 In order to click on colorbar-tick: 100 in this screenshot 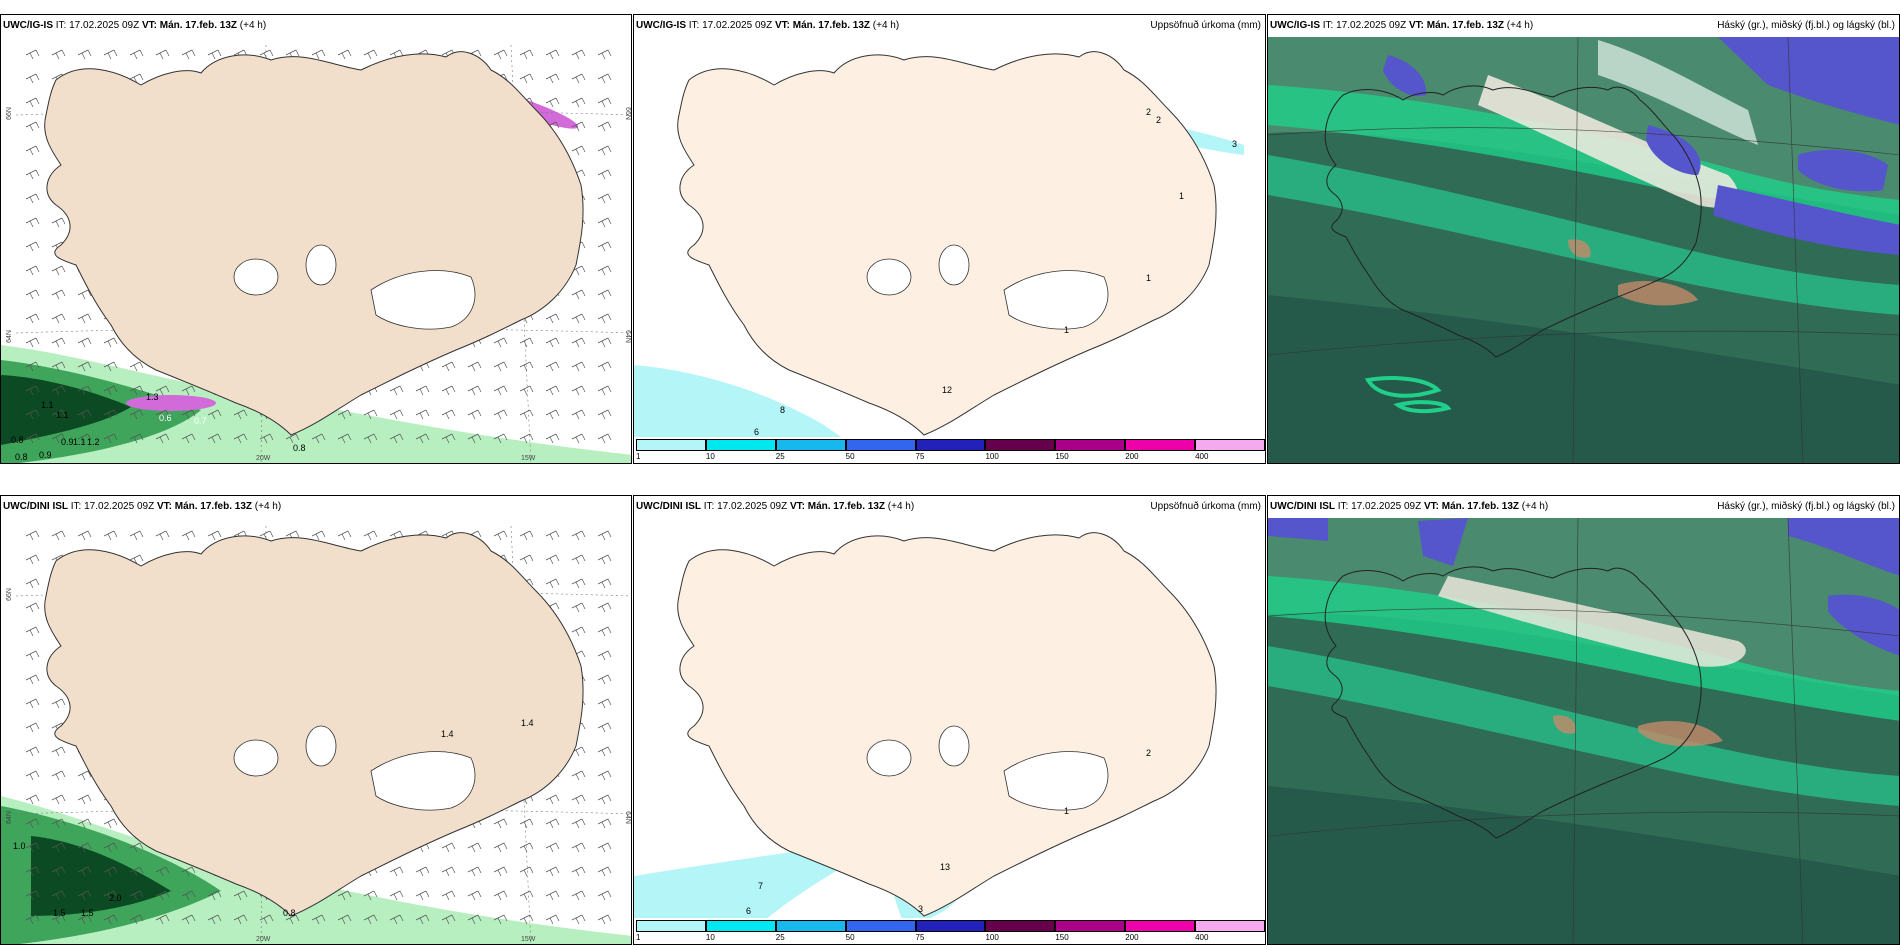, I will do `click(992, 456)`.